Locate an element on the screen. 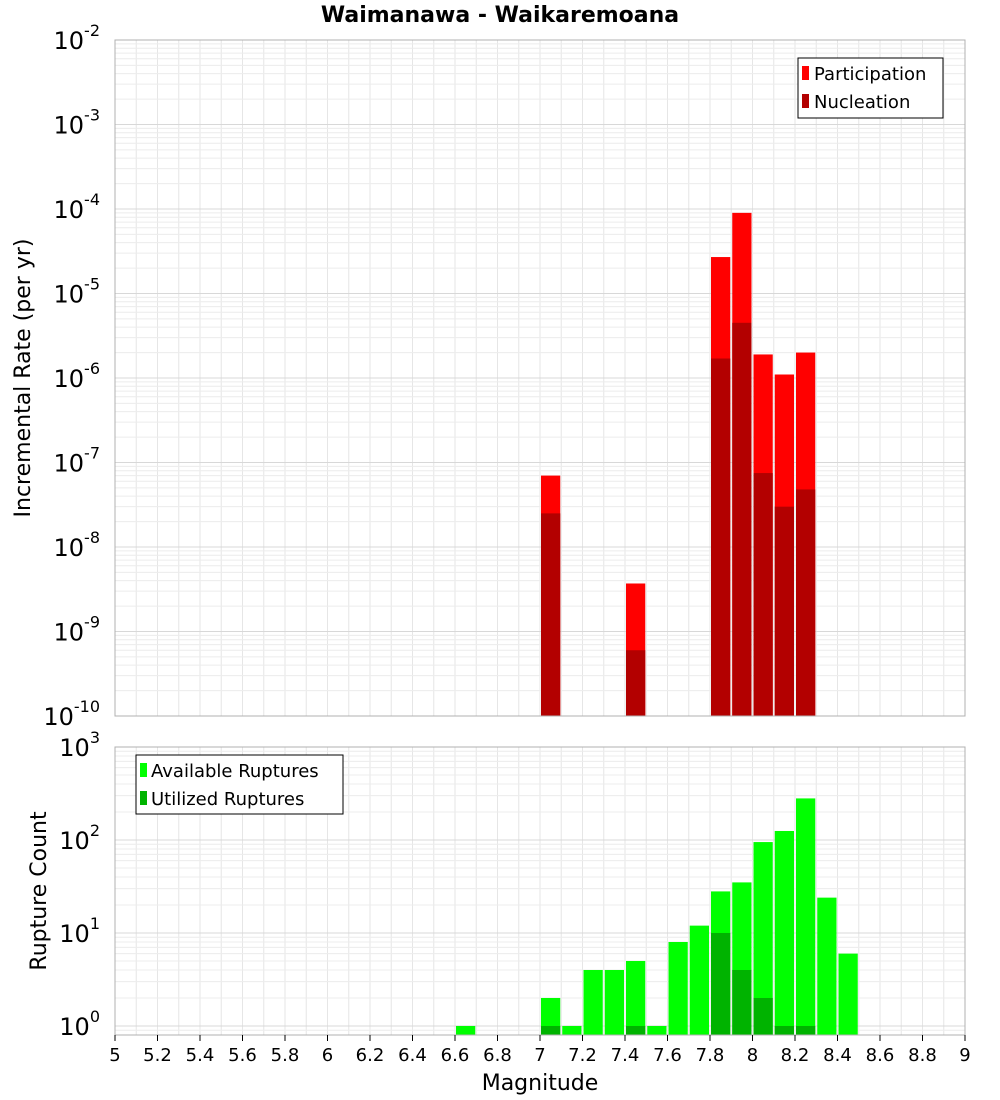  bottom-y-tick-label: 10² is located at coordinates (79, 838).